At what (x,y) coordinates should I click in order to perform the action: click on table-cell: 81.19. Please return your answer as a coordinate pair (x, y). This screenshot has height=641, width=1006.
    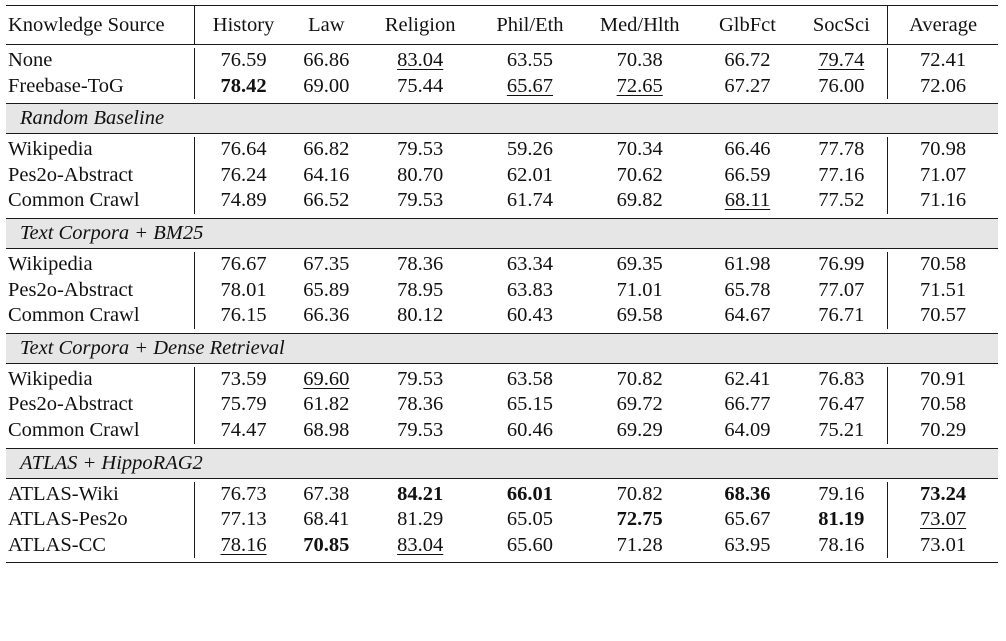
    Looking at the image, I should click on (842, 520).